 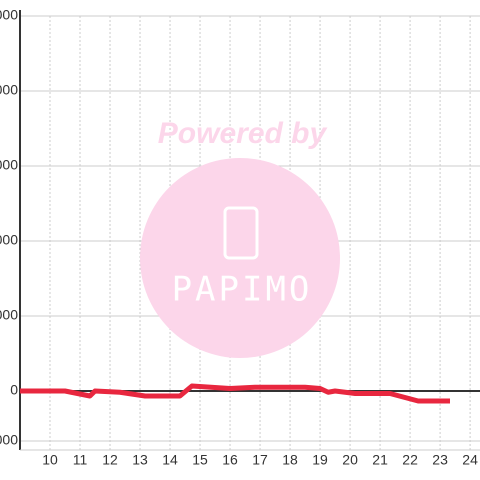 I want to click on y-tick-label: 150,000, so click(x=9, y=15).